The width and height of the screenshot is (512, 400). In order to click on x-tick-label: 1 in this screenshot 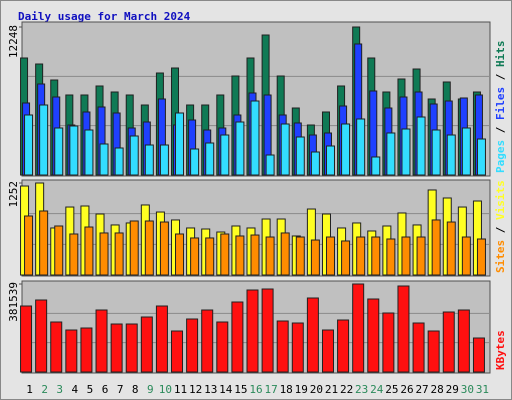, I will do `click(29, 389)`.